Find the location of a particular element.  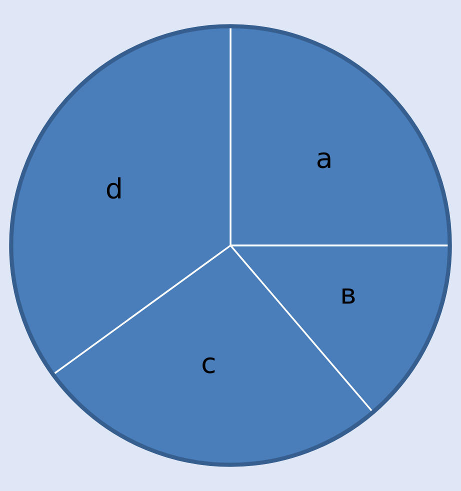

slice-label: c is located at coordinates (208, 365).